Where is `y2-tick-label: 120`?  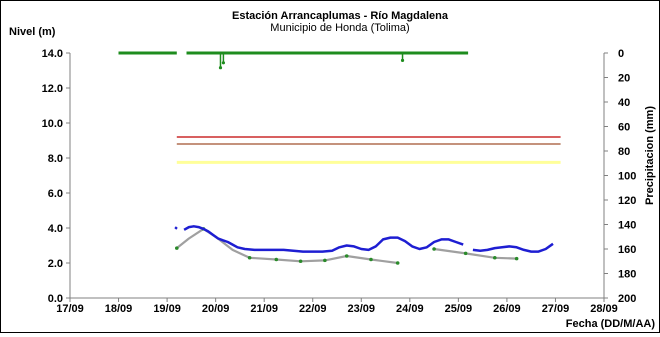 y2-tick-label: 120 is located at coordinates (627, 201).